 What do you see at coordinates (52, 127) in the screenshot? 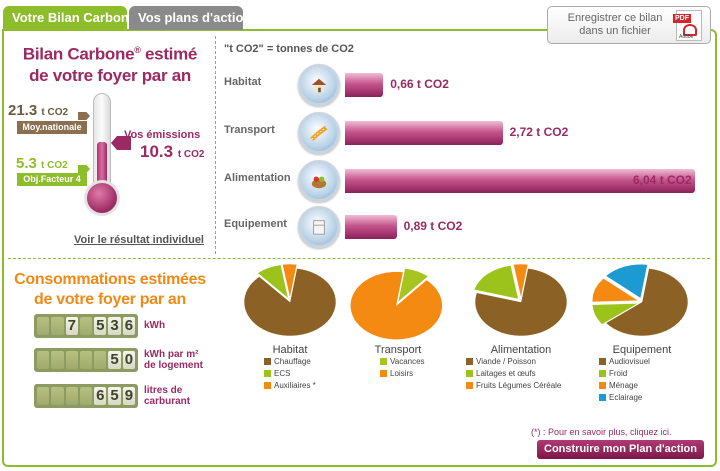
I see `moy-nationale-label: Moy.nationale` at bounding box center [52, 127].